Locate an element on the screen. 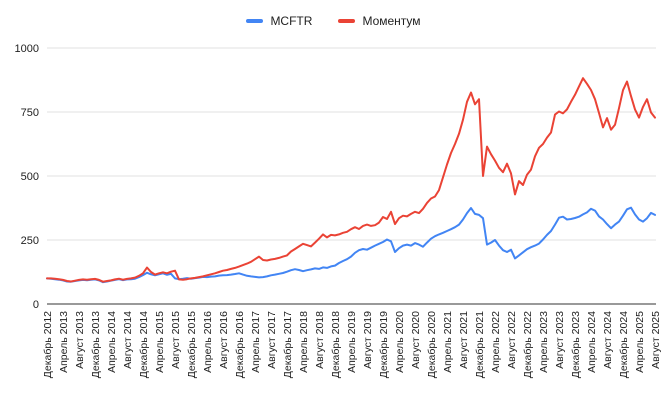 The width and height of the screenshot is (667, 408). x-tick-label: Апрель 2018 is located at coordinates (304, 342).